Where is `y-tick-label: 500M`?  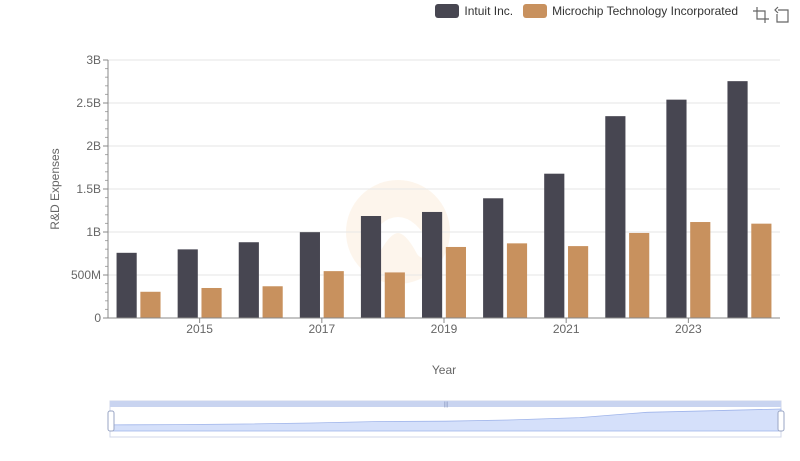
y-tick-label: 500M is located at coordinates (86, 275).